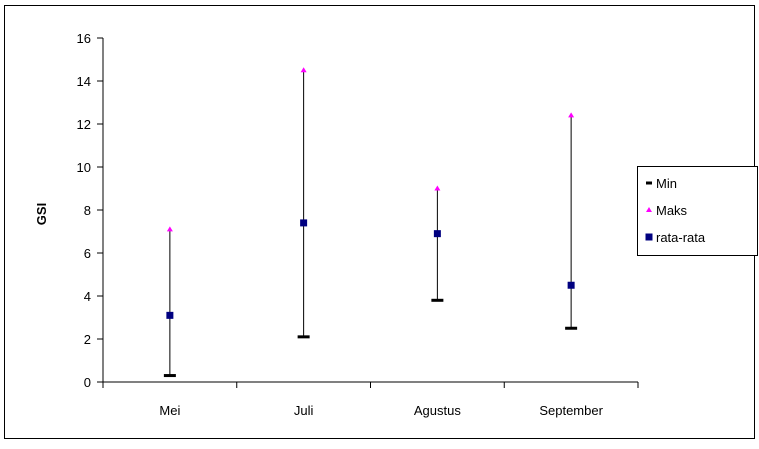 The height and width of the screenshot is (449, 759). What do you see at coordinates (84, 124) in the screenshot?
I see `y-tick-label: 12` at bounding box center [84, 124].